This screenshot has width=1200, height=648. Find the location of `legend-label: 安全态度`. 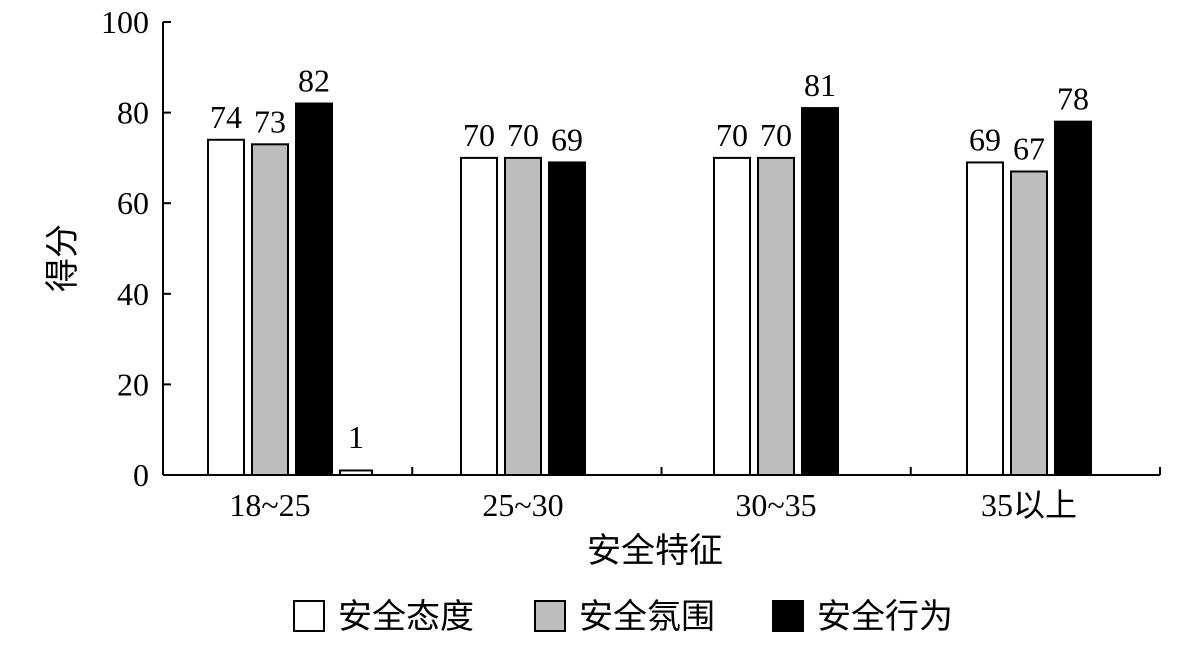

legend-label: 安全态度 is located at coordinates (406, 617).